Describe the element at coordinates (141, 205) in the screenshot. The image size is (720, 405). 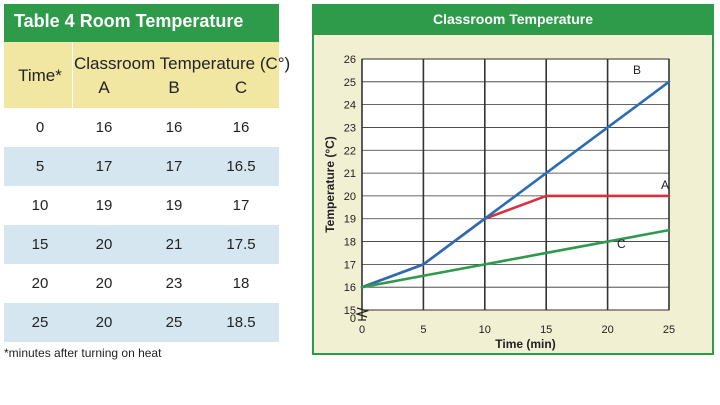
I see `table-row: 10 19 19 17` at that location.